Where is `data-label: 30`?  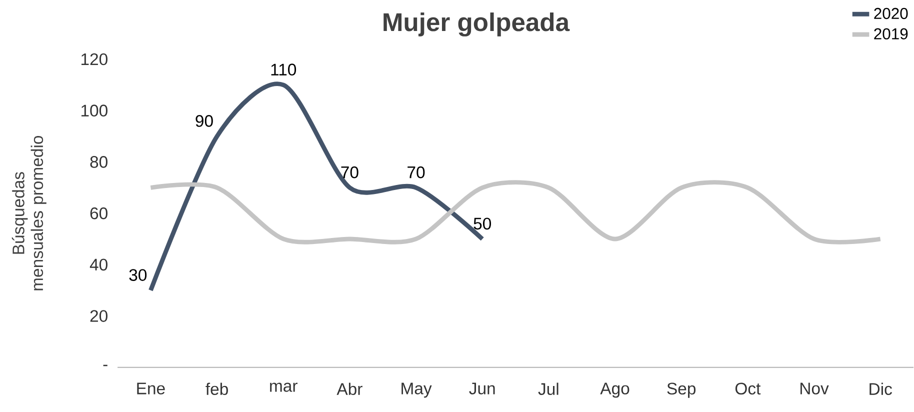 data-label: 30 is located at coordinates (138, 275).